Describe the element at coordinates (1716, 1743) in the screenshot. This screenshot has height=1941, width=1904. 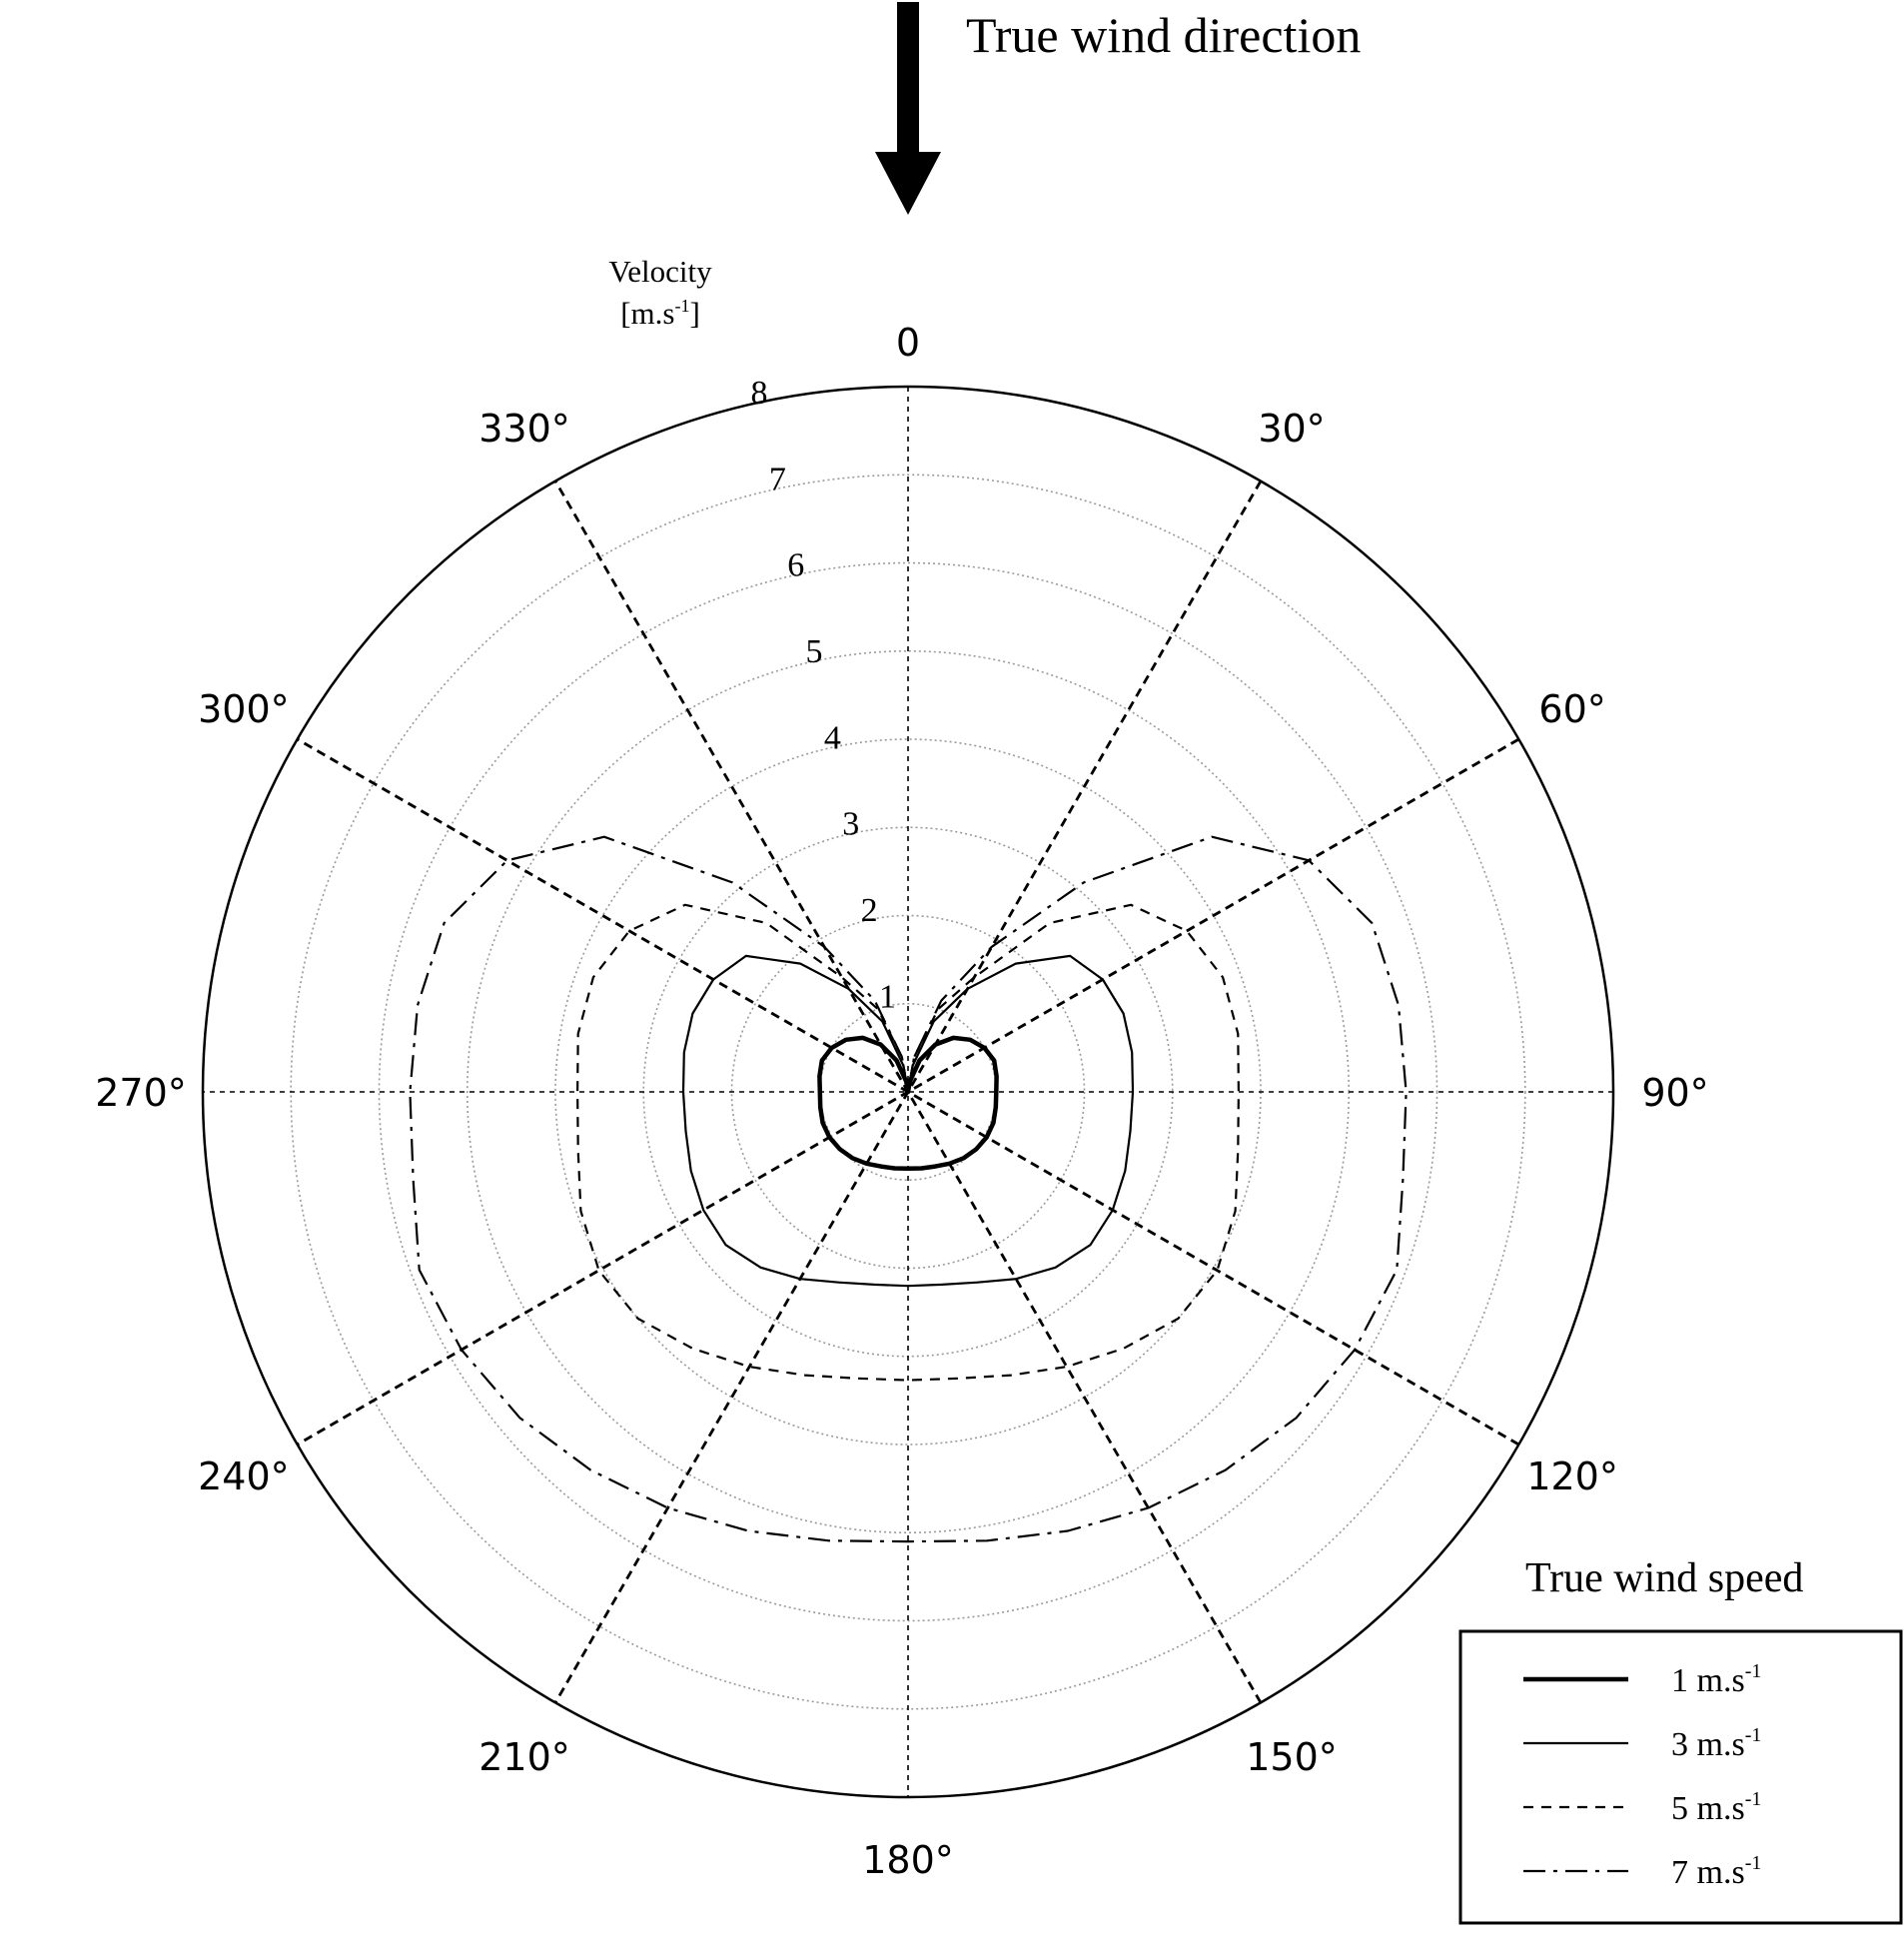
I see `legend-label: 3 m.s-1` at that location.